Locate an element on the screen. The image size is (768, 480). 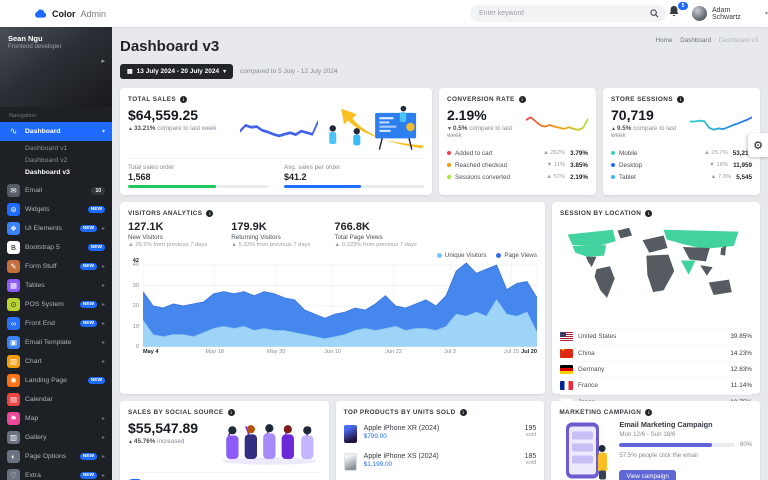
breadcrumb-home: Home is located at coordinates (664, 40).